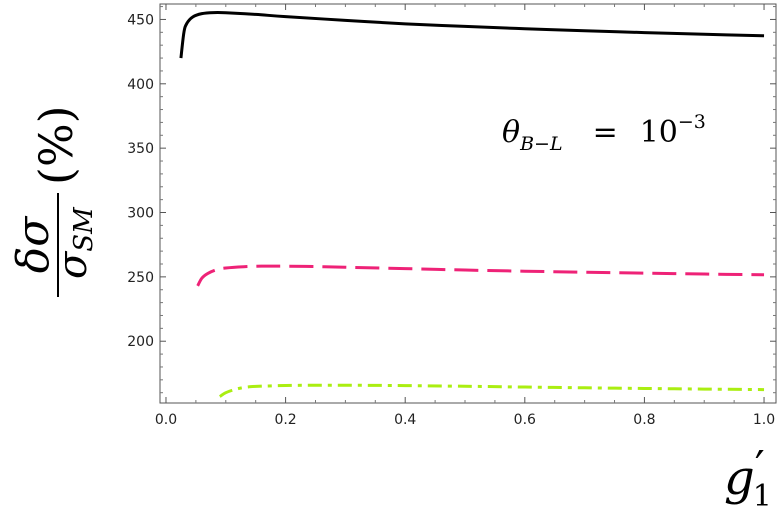 This screenshot has height=507, width=778. Describe the element at coordinates (644, 420) in the screenshot. I see `x-tick-label: 0.8` at that location.